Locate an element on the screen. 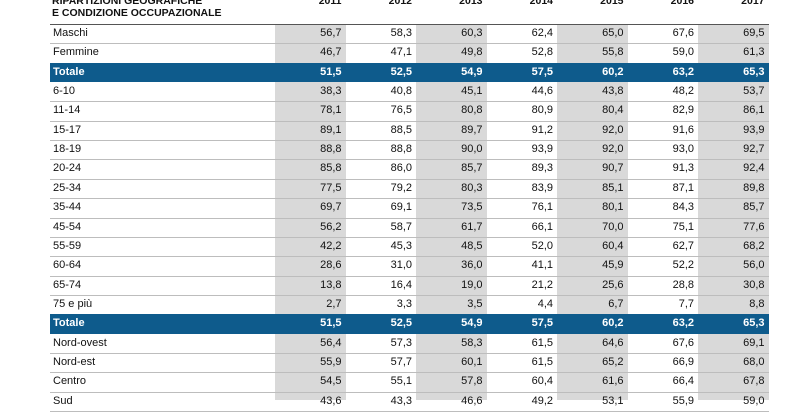 The width and height of the screenshot is (800, 412). cell: 48,5 is located at coordinates (472, 245).